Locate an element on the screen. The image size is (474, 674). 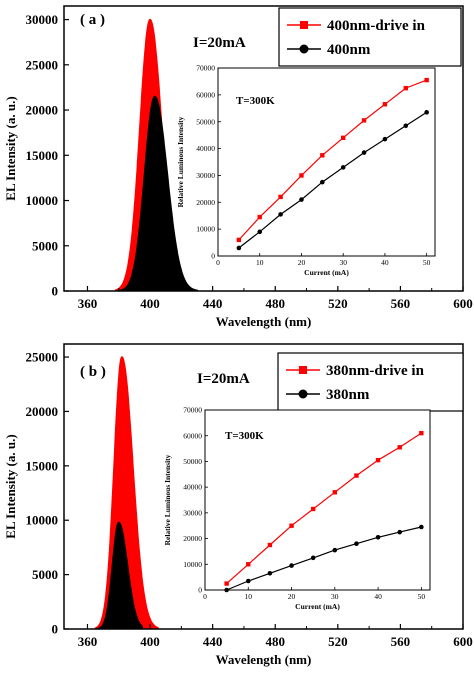
legend-box is located at coordinates (370, 382).